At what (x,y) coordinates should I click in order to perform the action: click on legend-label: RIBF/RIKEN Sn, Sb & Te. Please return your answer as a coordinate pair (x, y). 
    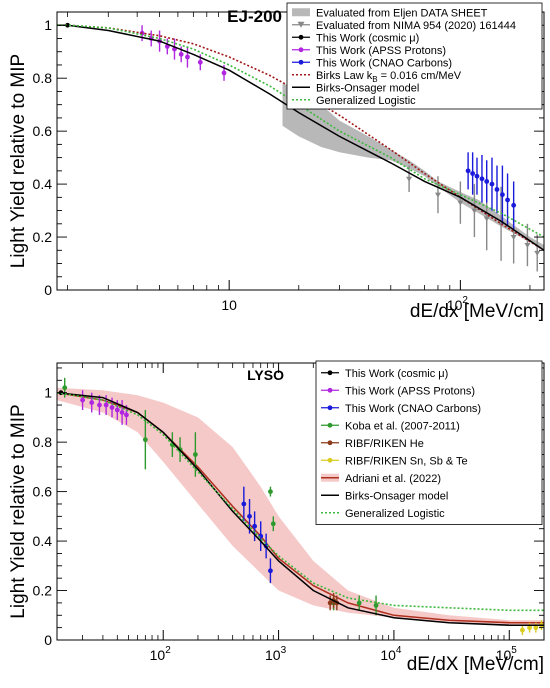
    Looking at the image, I should click on (406, 461).